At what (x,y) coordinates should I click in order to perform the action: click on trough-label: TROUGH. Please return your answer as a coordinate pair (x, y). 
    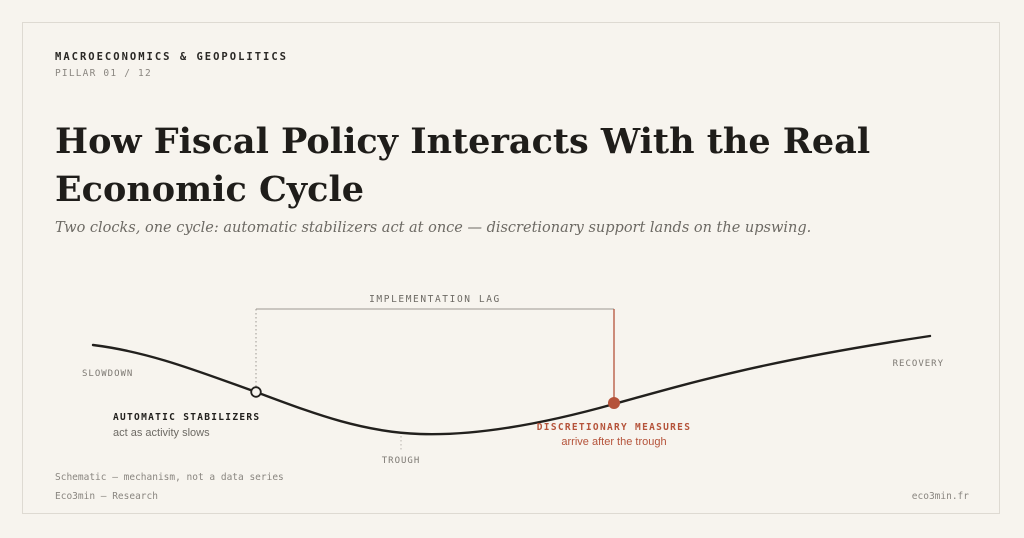
    Looking at the image, I should click on (401, 461).